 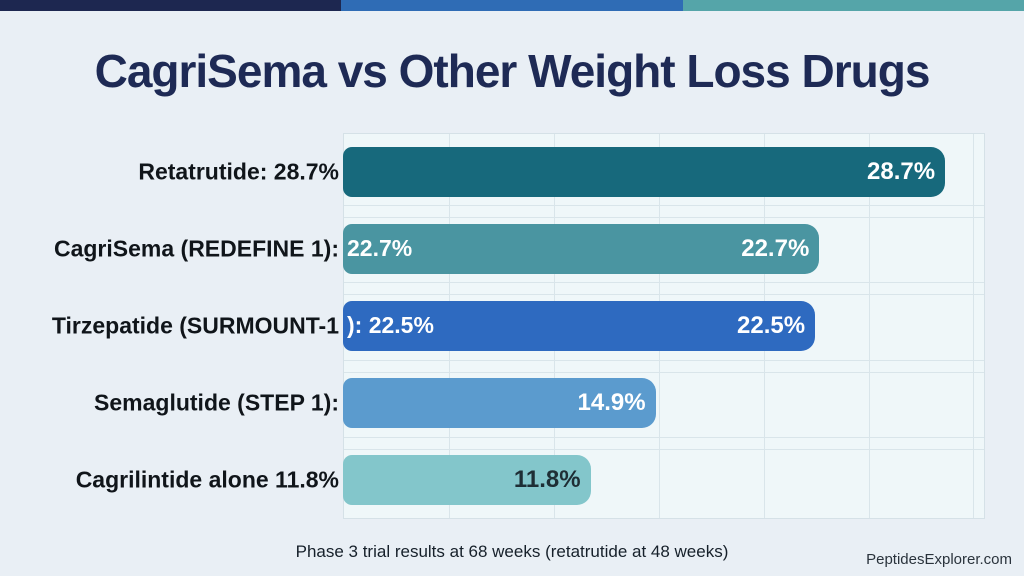 I want to click on top-accent-stripe, so click(x=512, y=5).